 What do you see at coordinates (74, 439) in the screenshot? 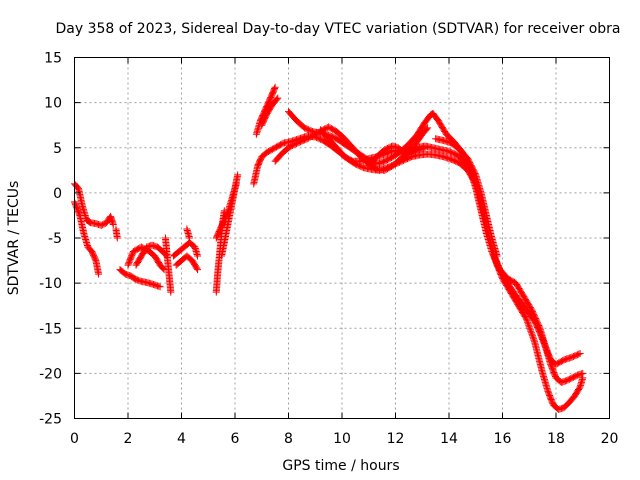
I see `x-tick-label: 0` at bounding box center [74, 439].